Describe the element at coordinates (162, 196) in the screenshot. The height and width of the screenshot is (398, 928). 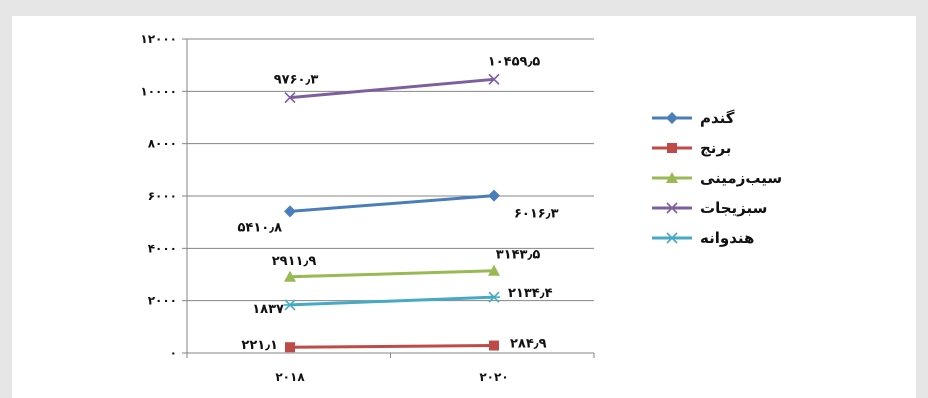
I see `y-tick-label: ۶۰۰۰` at that location.